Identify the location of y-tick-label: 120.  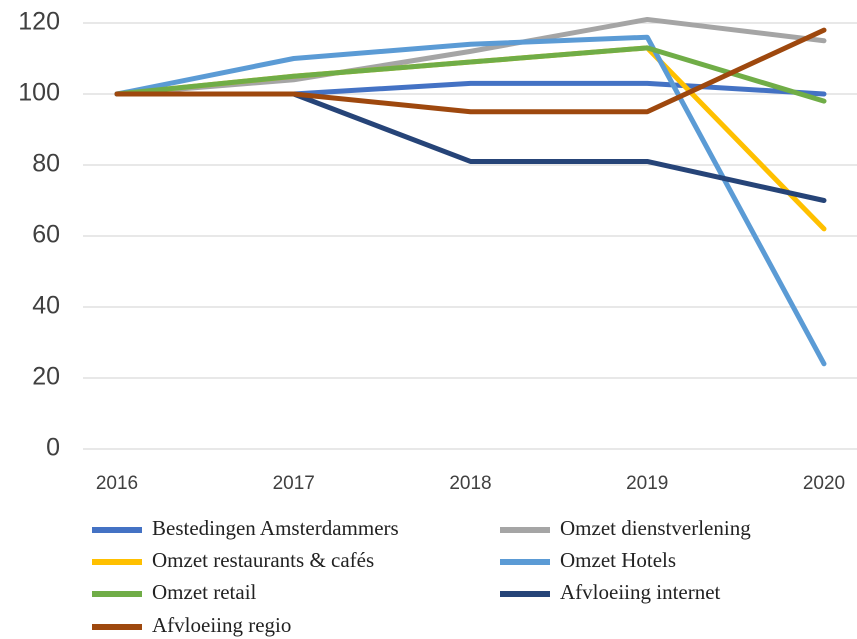
(39, 22).